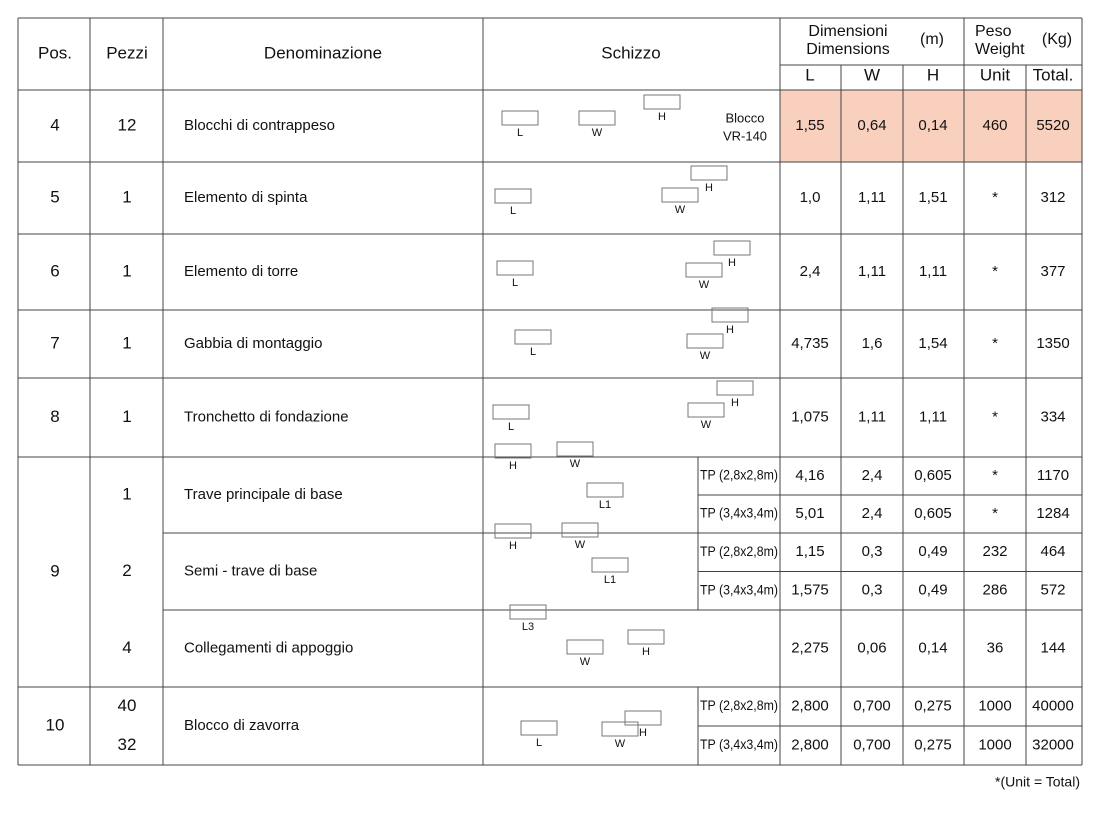 This screenshot has height=815, width=1100. Describe the element at coordinates (871, 125) in the screenshot. I see `cell-text: 0,64` at that location.